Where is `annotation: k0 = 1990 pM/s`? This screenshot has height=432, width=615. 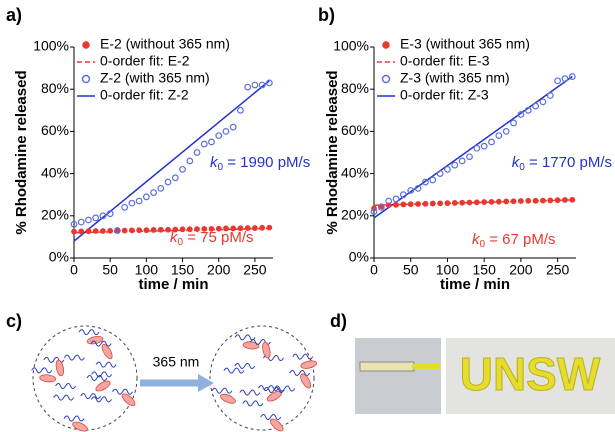 annotation: k0 = 1990 pM/s is located at coordinates (260, 163).